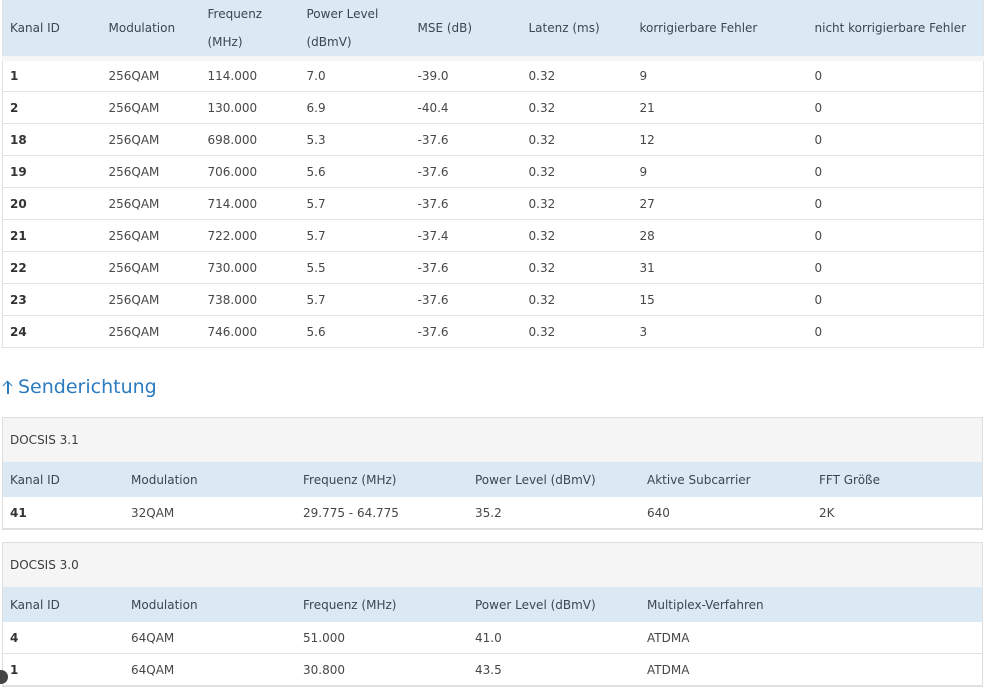 The height and width of the screenshot is (687, 999). I want to click on table-cell: 9, so click(720, 74).